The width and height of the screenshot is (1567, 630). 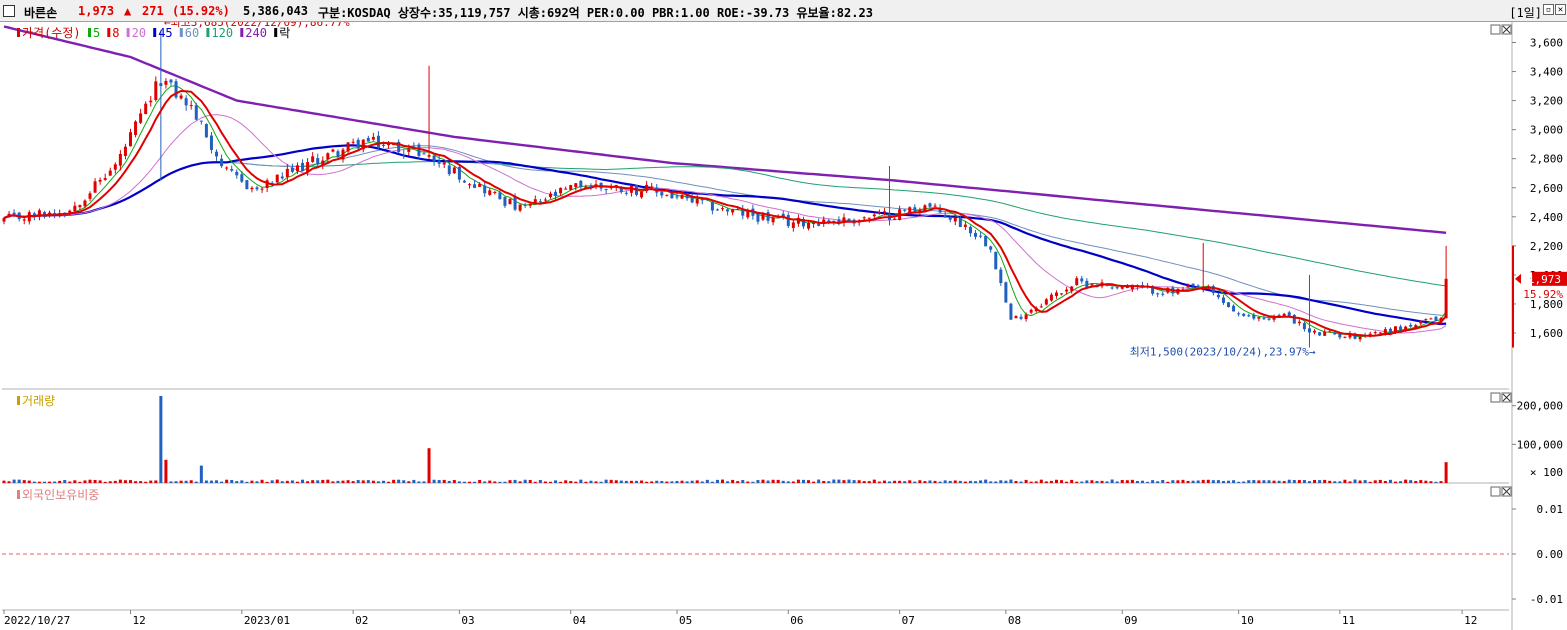 I want to click on volume-axis-label: 200,000, so click(x=1540, y=406).